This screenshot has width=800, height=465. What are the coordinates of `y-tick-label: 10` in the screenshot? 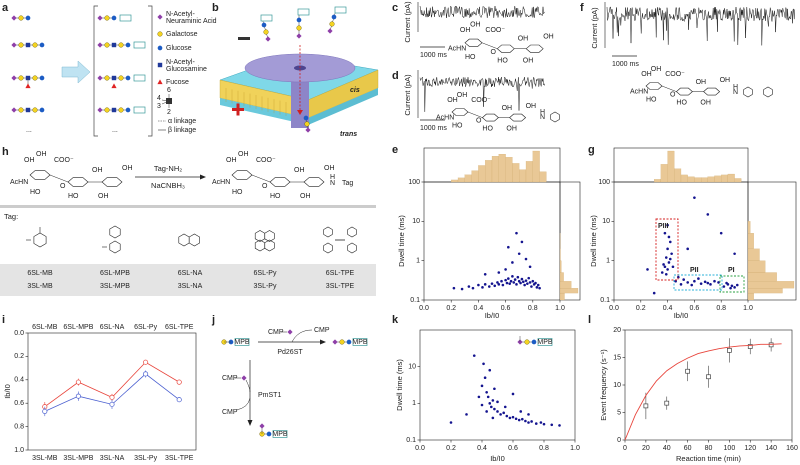 It's located at (606, 221).